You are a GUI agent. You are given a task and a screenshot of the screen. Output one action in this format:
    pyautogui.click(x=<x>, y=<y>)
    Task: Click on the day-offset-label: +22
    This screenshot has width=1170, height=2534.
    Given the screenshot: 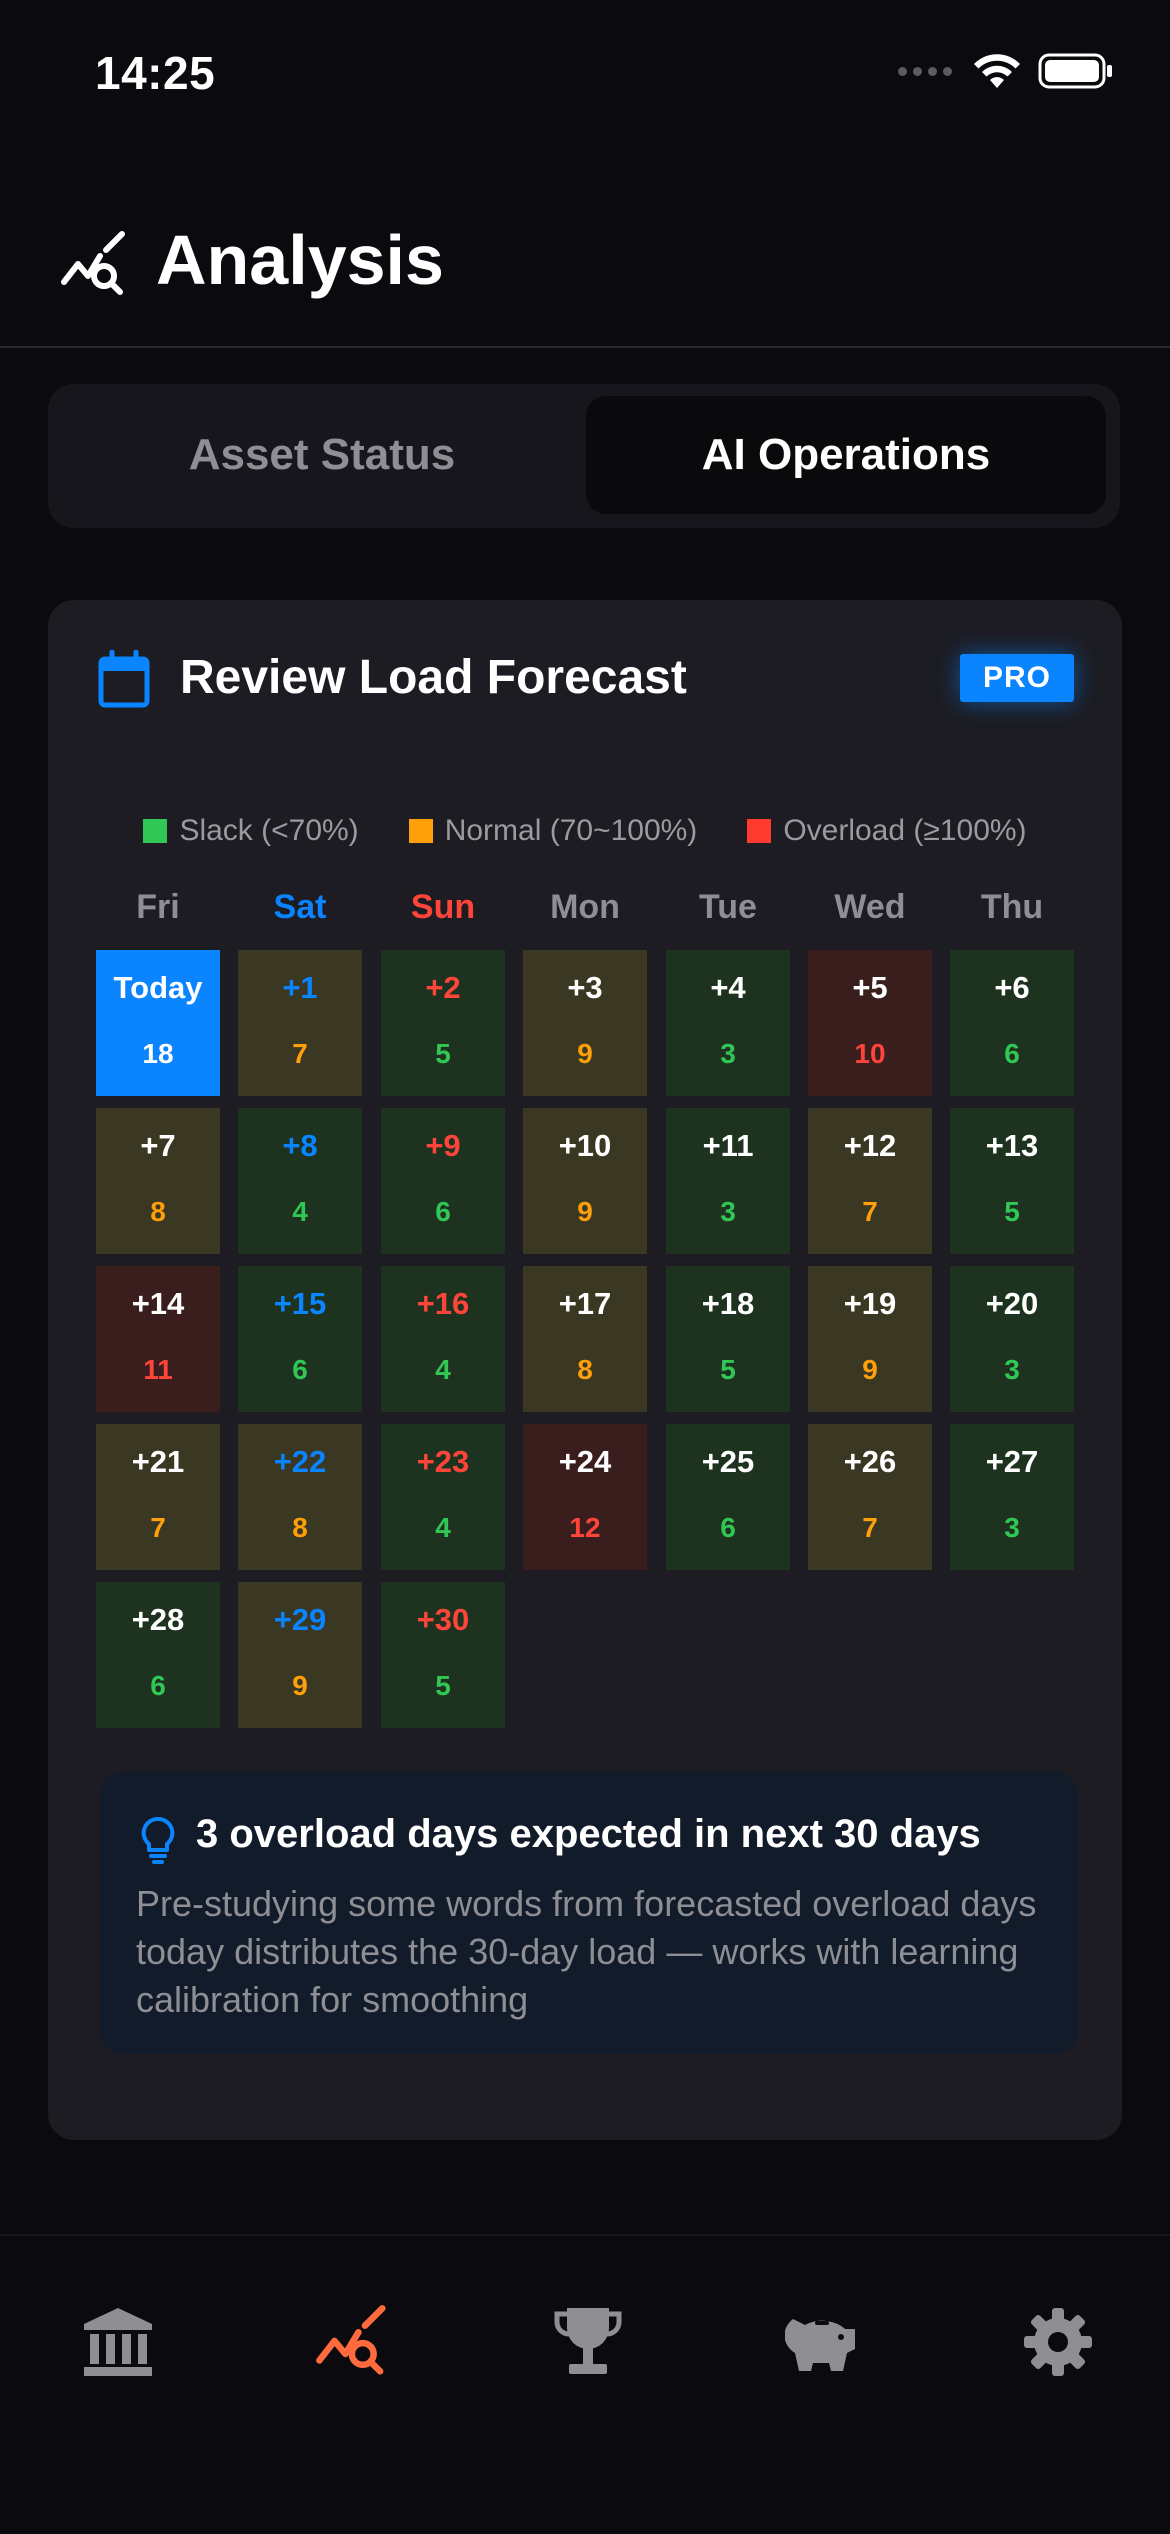 What is the action you would take?
    pyautogui.click(x=300, y=1461)
    